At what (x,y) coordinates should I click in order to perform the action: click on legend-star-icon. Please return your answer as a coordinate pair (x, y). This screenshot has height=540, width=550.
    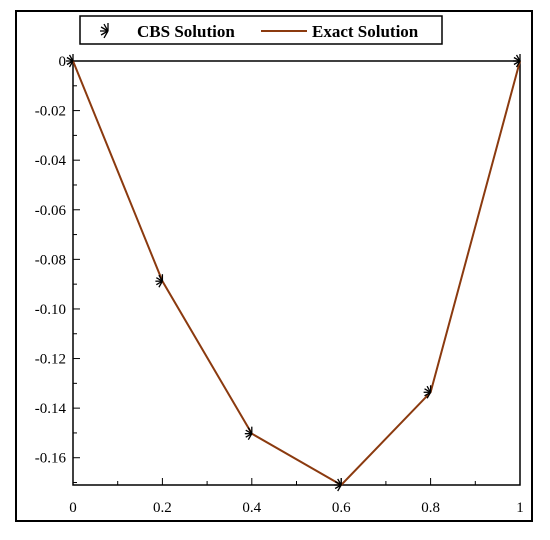
    Looking at the image, I should click on (104, 31).